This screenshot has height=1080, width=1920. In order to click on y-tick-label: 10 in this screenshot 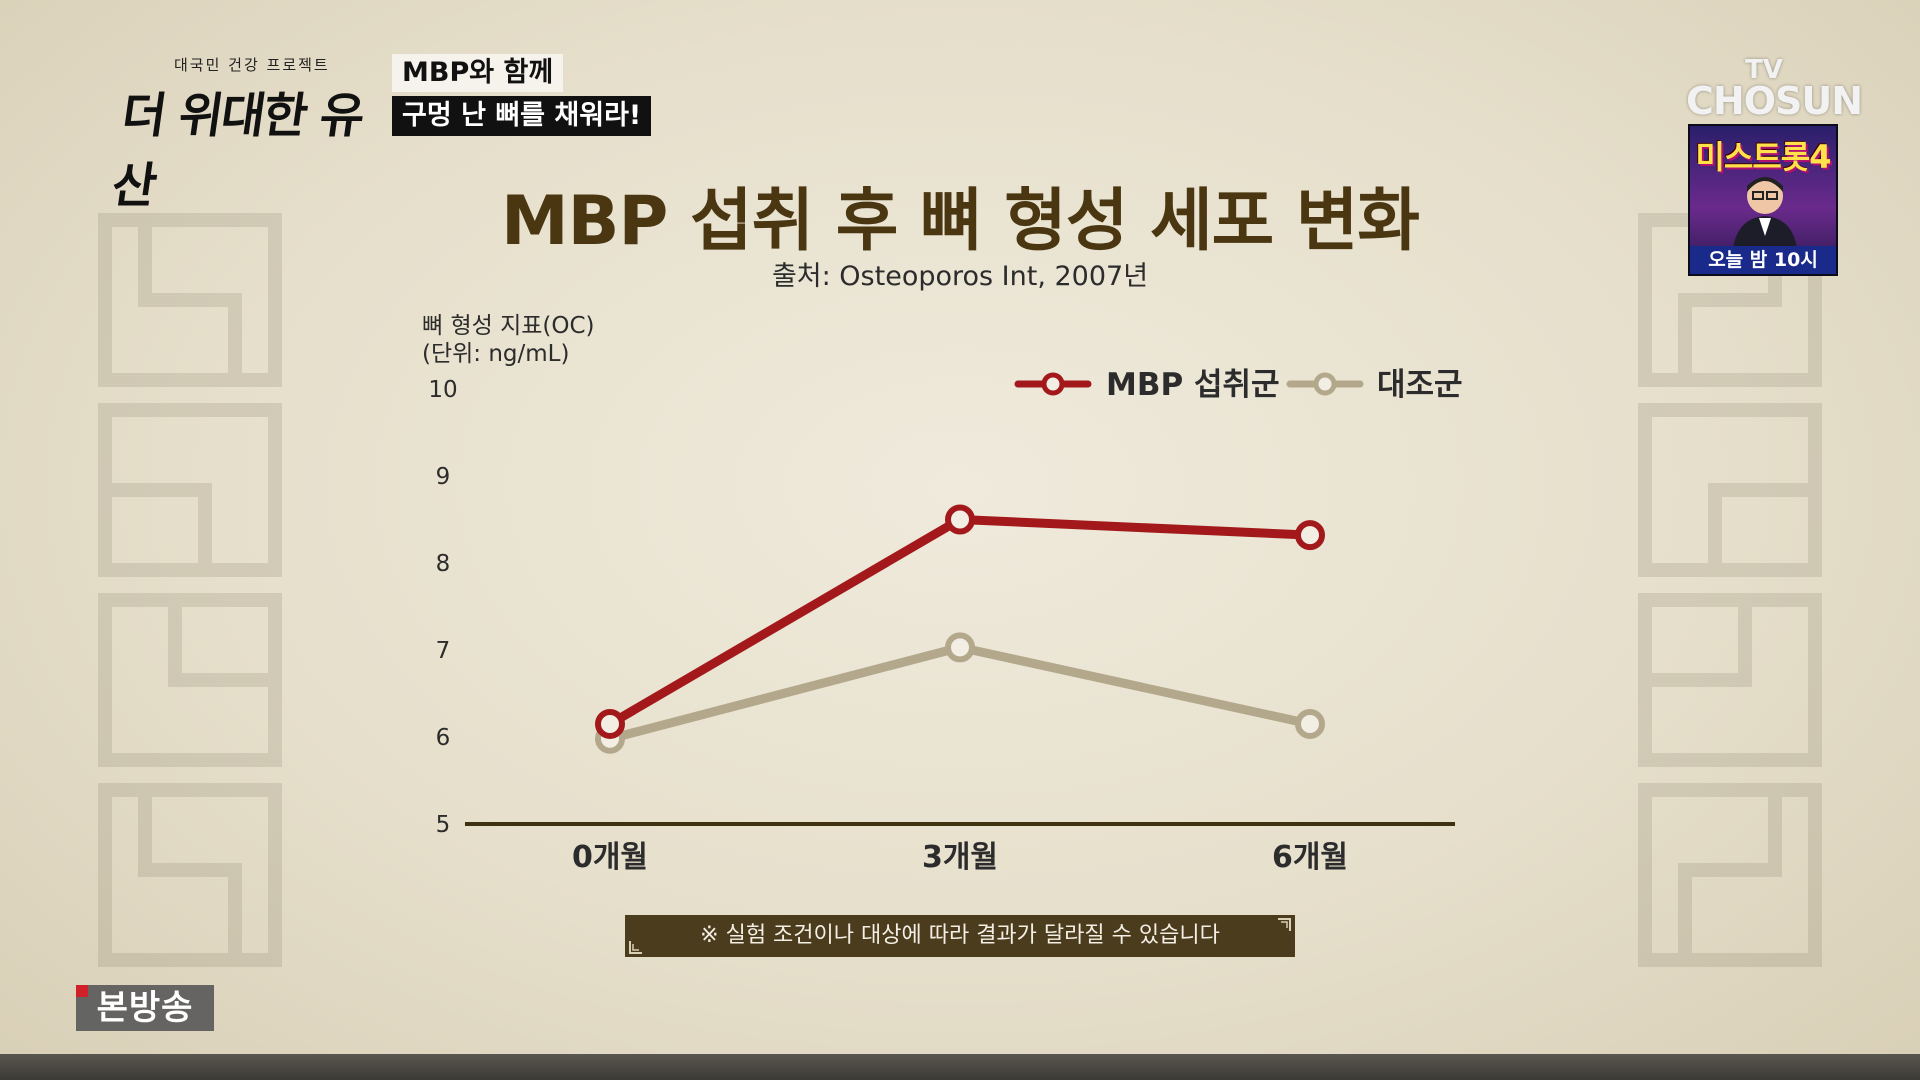, I will do `click(442, 390)`.